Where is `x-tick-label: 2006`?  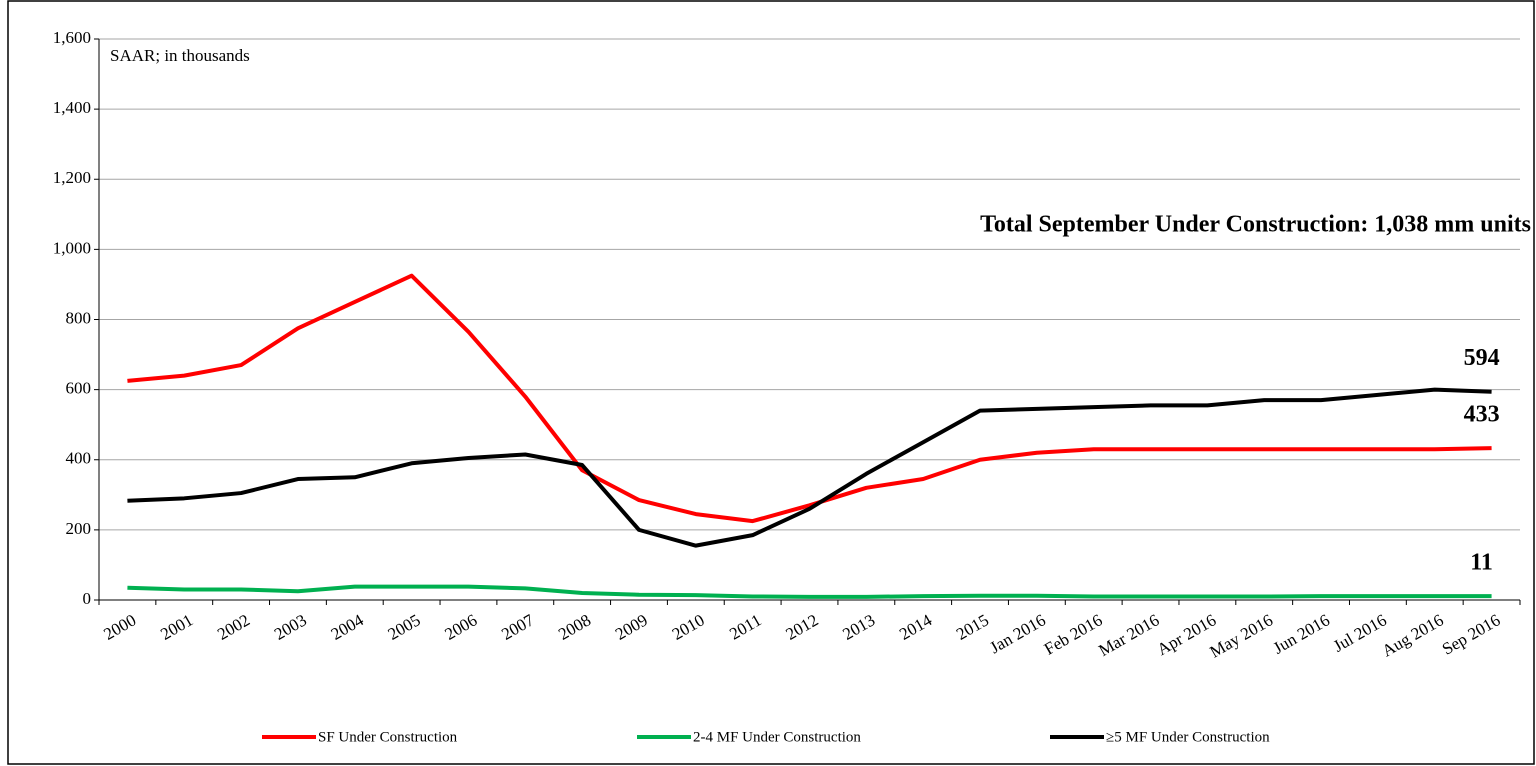 x-tick-label: 2006 is located at coordinates (460, 626).